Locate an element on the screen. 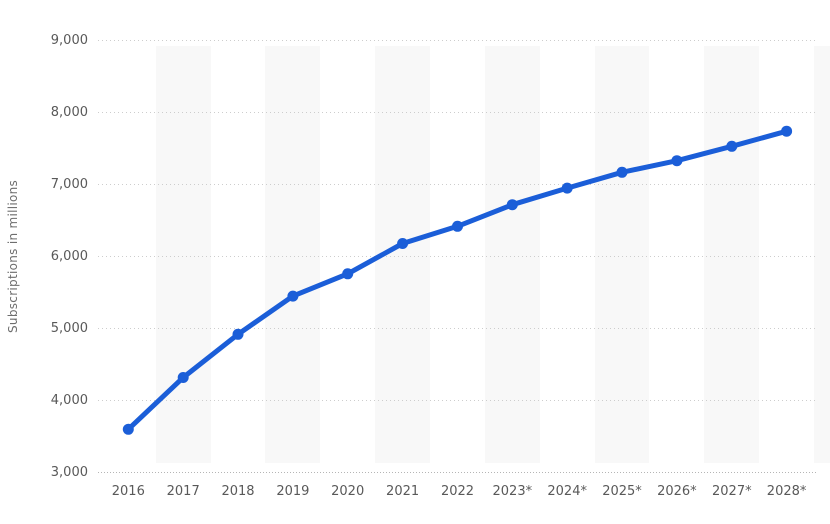 Image resolution: width=830 pixels, height=524 pixels. y-tick-label: 5,000 is located at coordinates (69, 328).